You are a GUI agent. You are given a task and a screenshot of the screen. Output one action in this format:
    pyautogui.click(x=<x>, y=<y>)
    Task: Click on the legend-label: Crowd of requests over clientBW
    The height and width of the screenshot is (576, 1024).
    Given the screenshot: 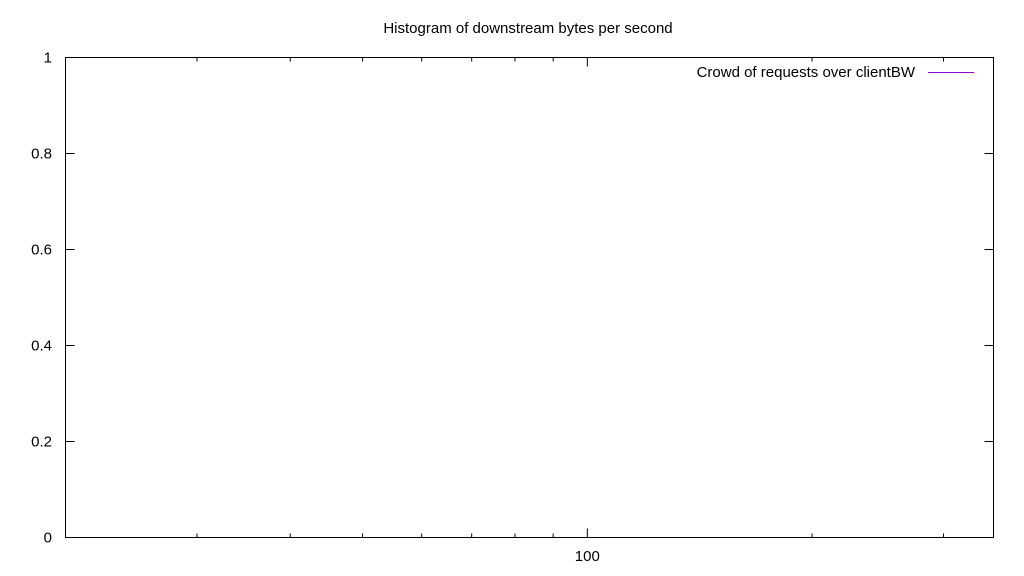 What is the action you would take?
    pyautogui.click(x=806, y=72)
    